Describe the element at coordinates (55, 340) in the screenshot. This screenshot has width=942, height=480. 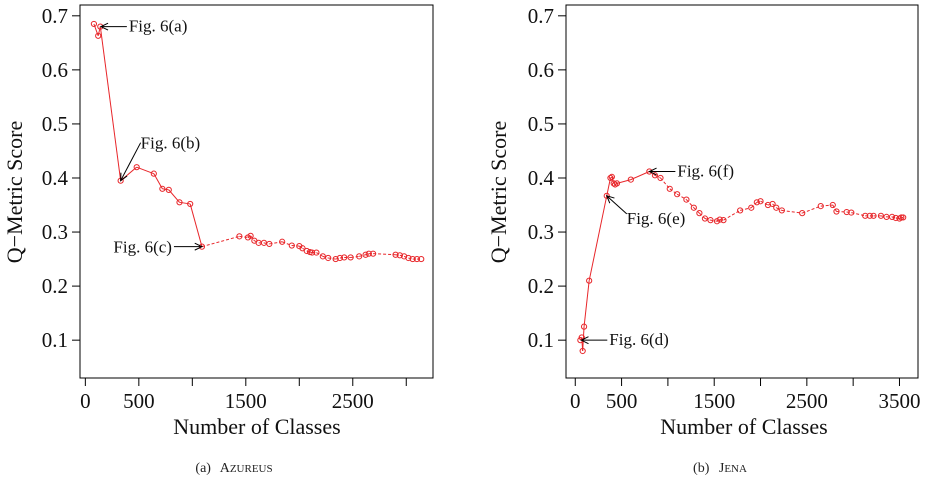
I see `y-tick-label: 0.1` at that location.